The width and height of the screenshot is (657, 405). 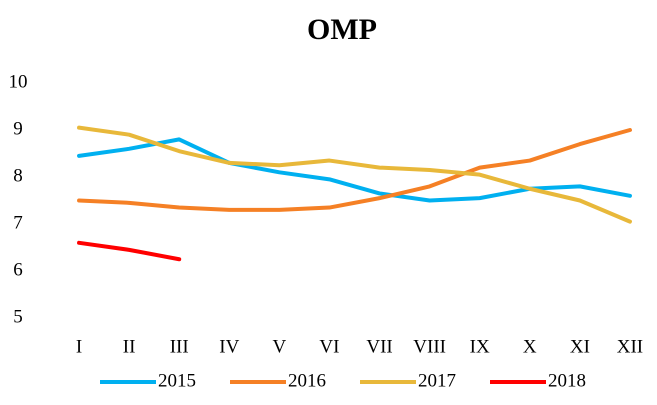 I want to click on x-tick-label: VI, so click(x=329, y=346).